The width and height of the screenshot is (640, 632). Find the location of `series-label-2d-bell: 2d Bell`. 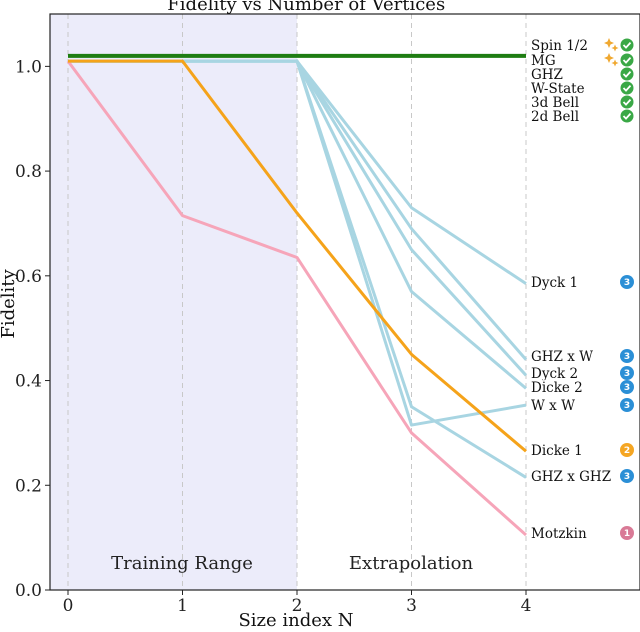

series-label-2d-bell: 2d Bell is located at coordinates (555, 117).